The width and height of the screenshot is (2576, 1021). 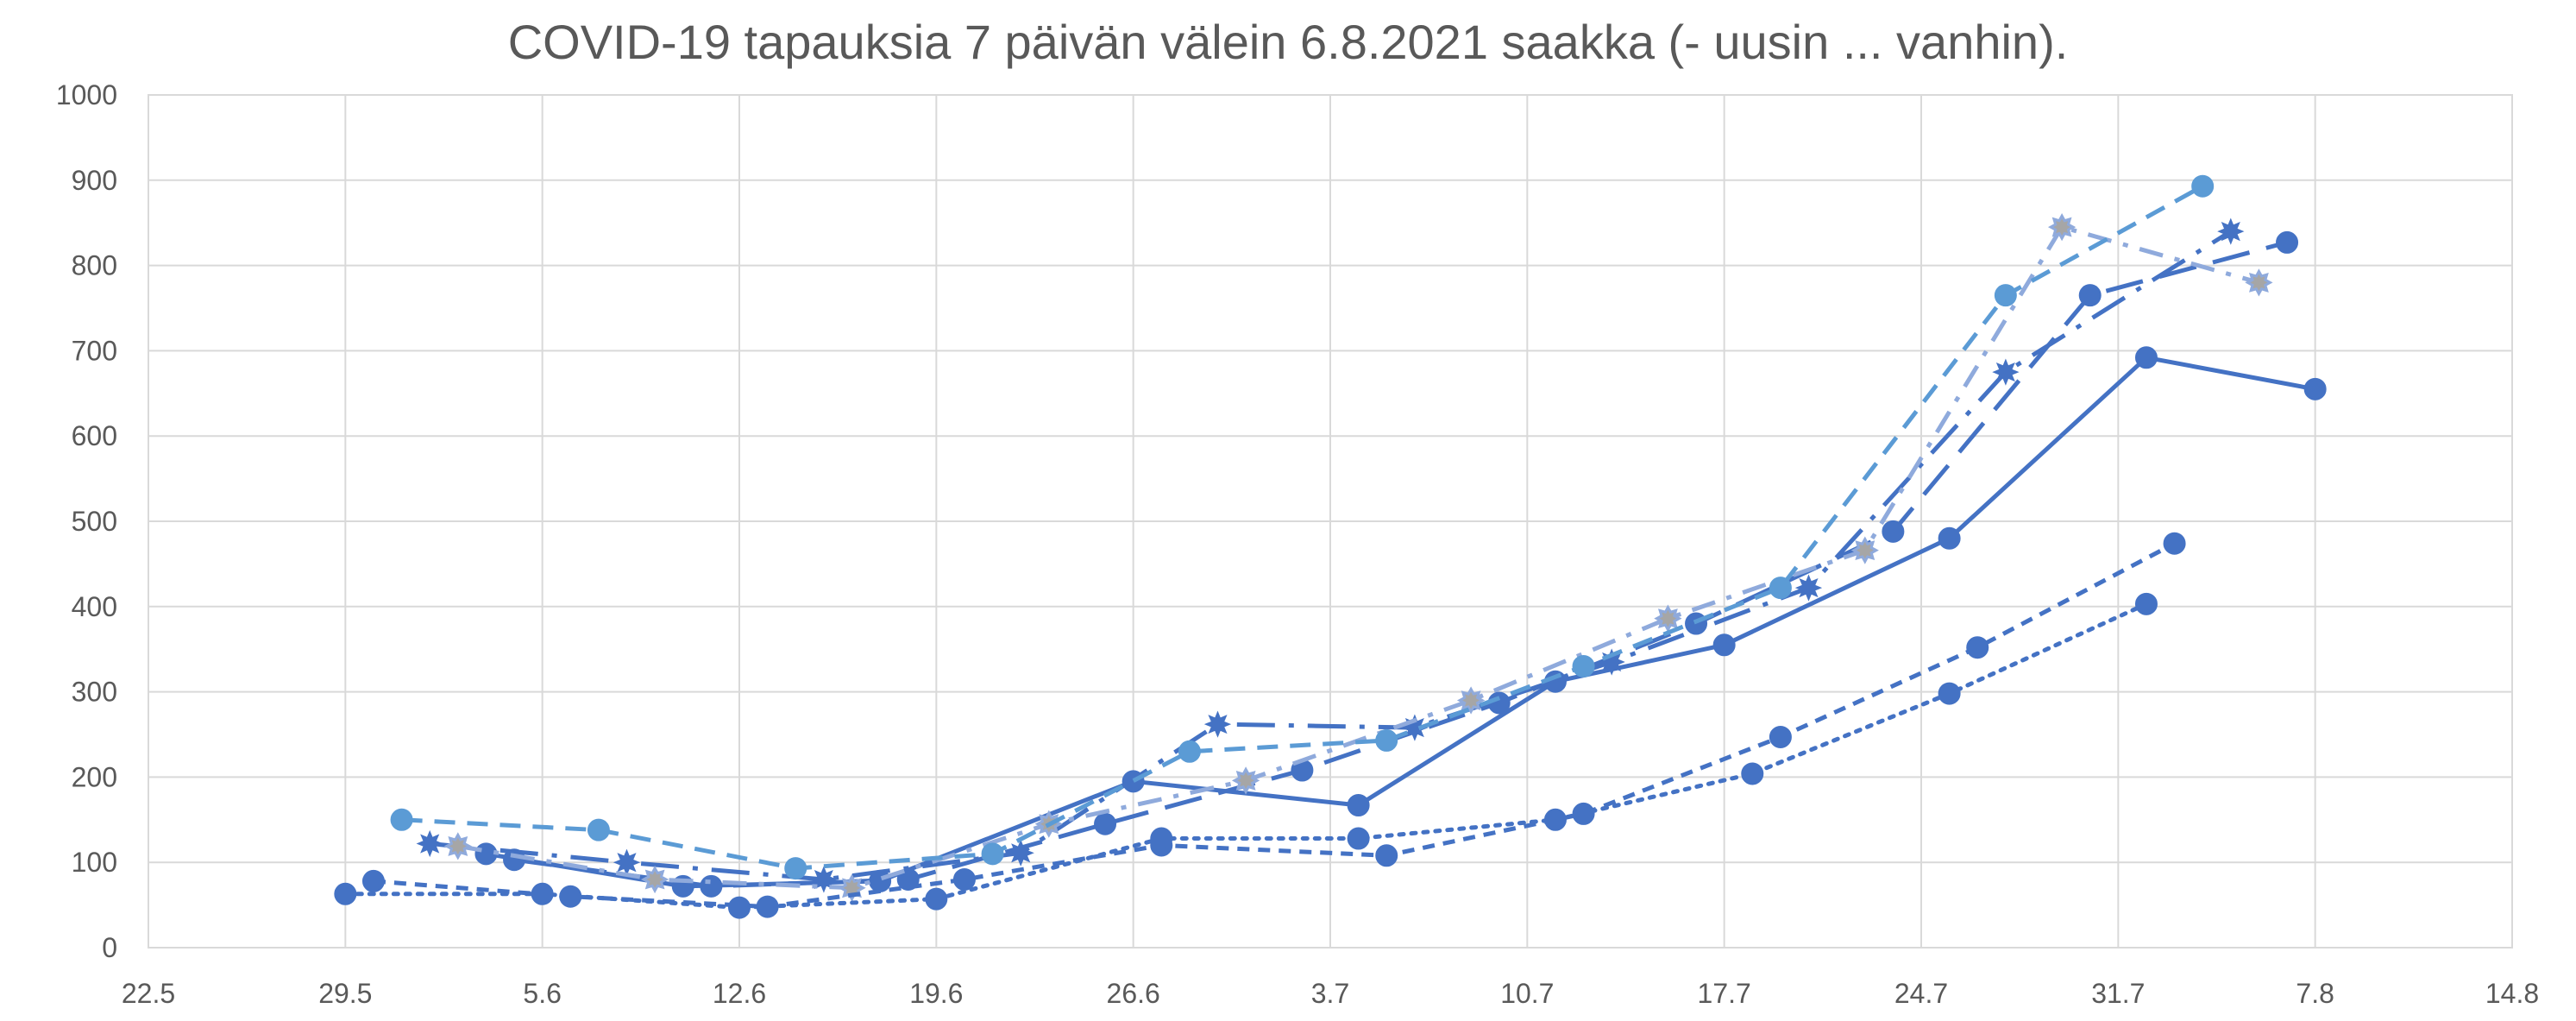 What do you see at coordinates (1921, 993) in the screenshot?
I see `x-tick-label: 24.7` at bounding box center [1921, 993].